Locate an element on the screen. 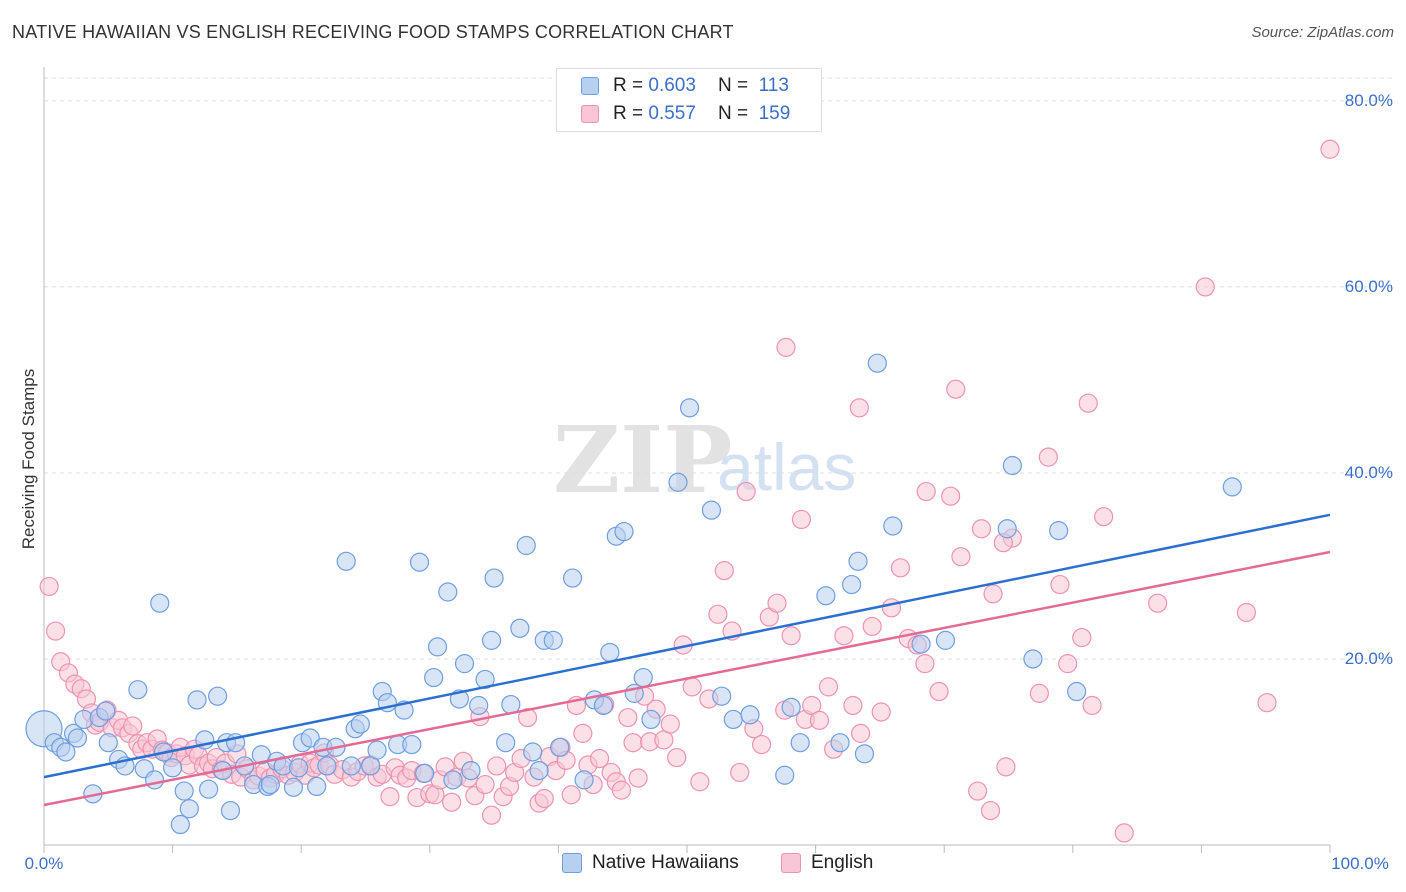 This screenshot has width=1406, height=892. bottom-legend-english: English is located at coordinates (827, 863).